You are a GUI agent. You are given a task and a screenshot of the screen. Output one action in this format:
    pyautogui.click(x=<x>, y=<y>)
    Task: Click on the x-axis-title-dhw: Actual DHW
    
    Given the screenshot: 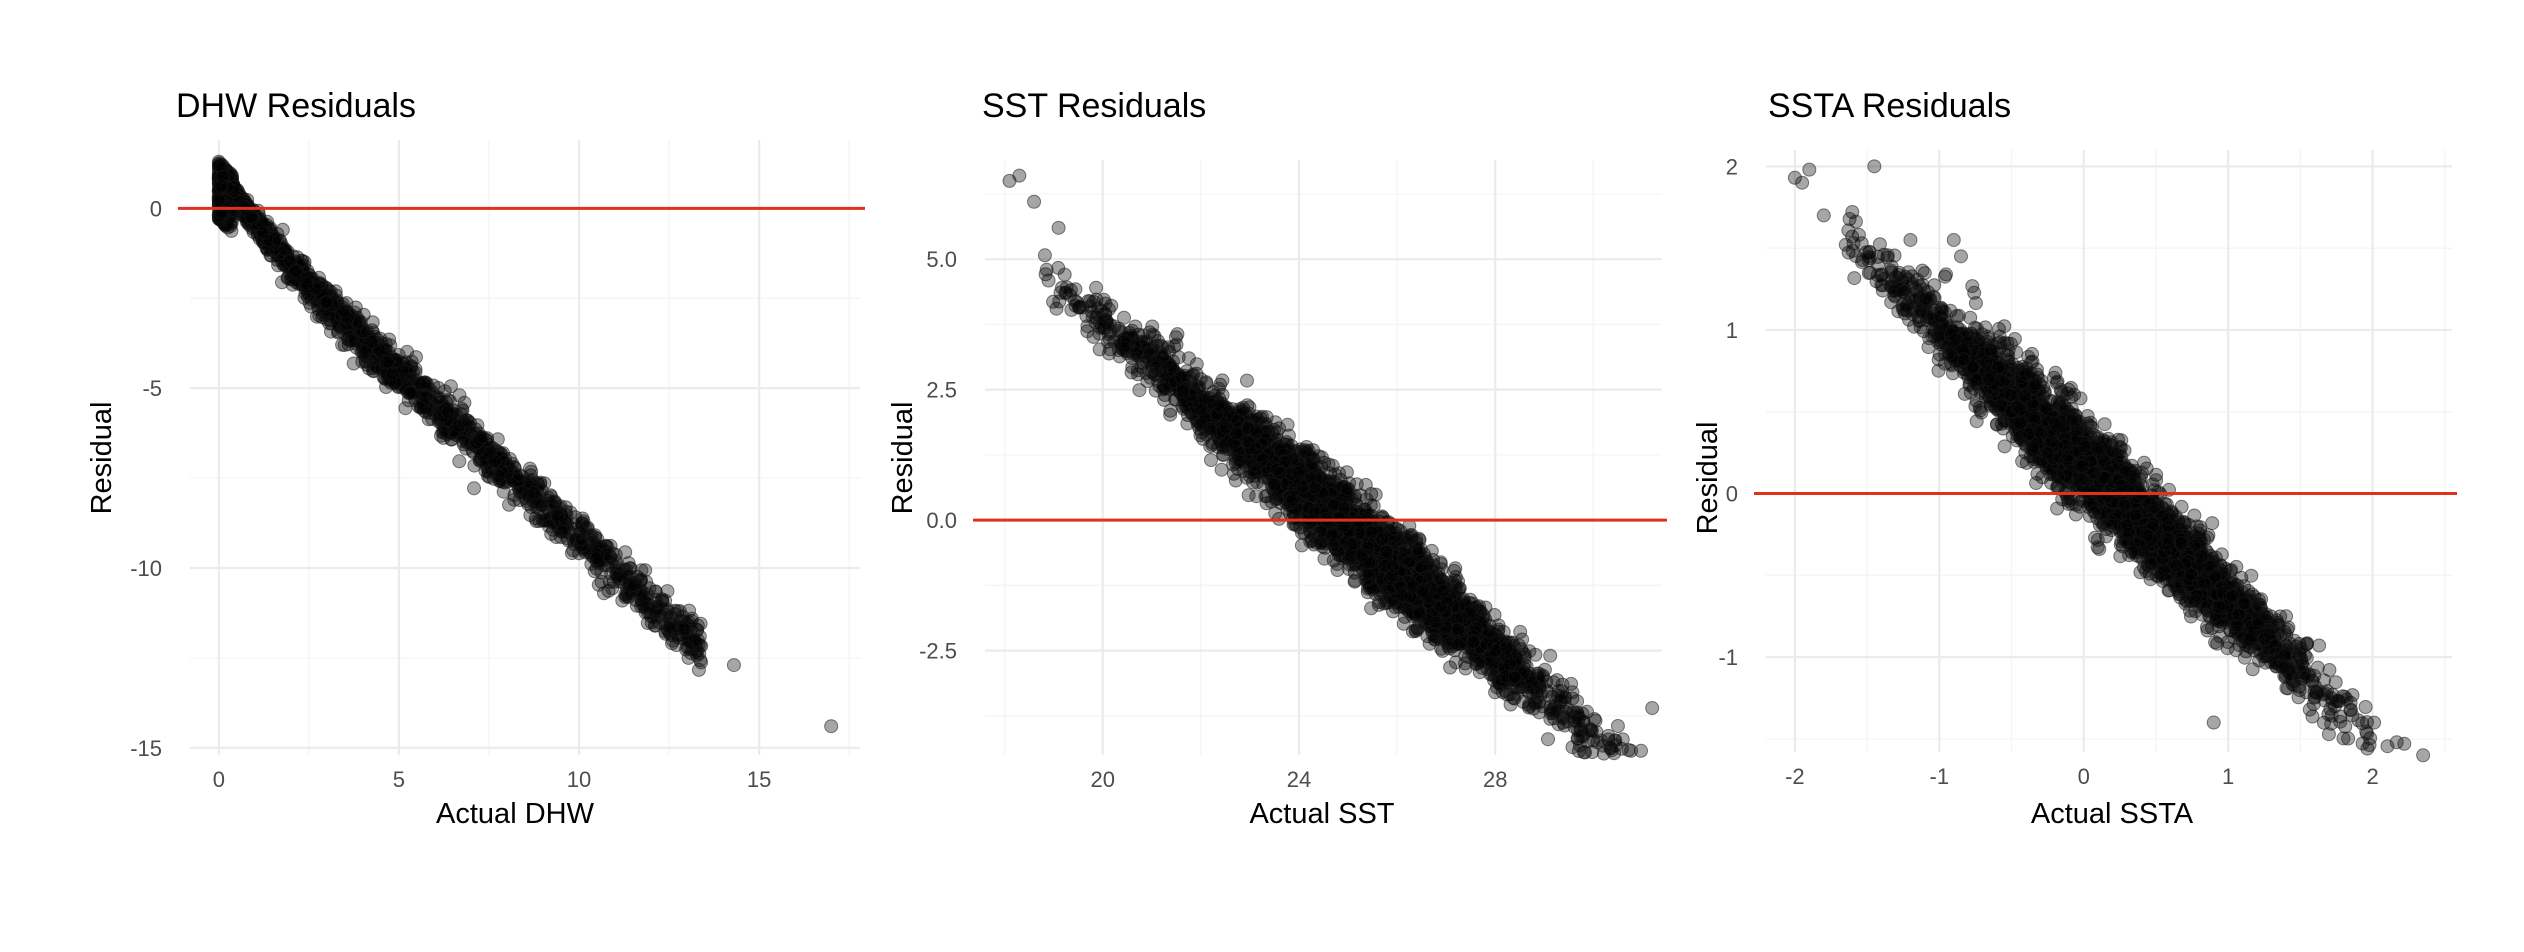 What is the action you would take?
    pyautogui.click(x=515, y=814)
    